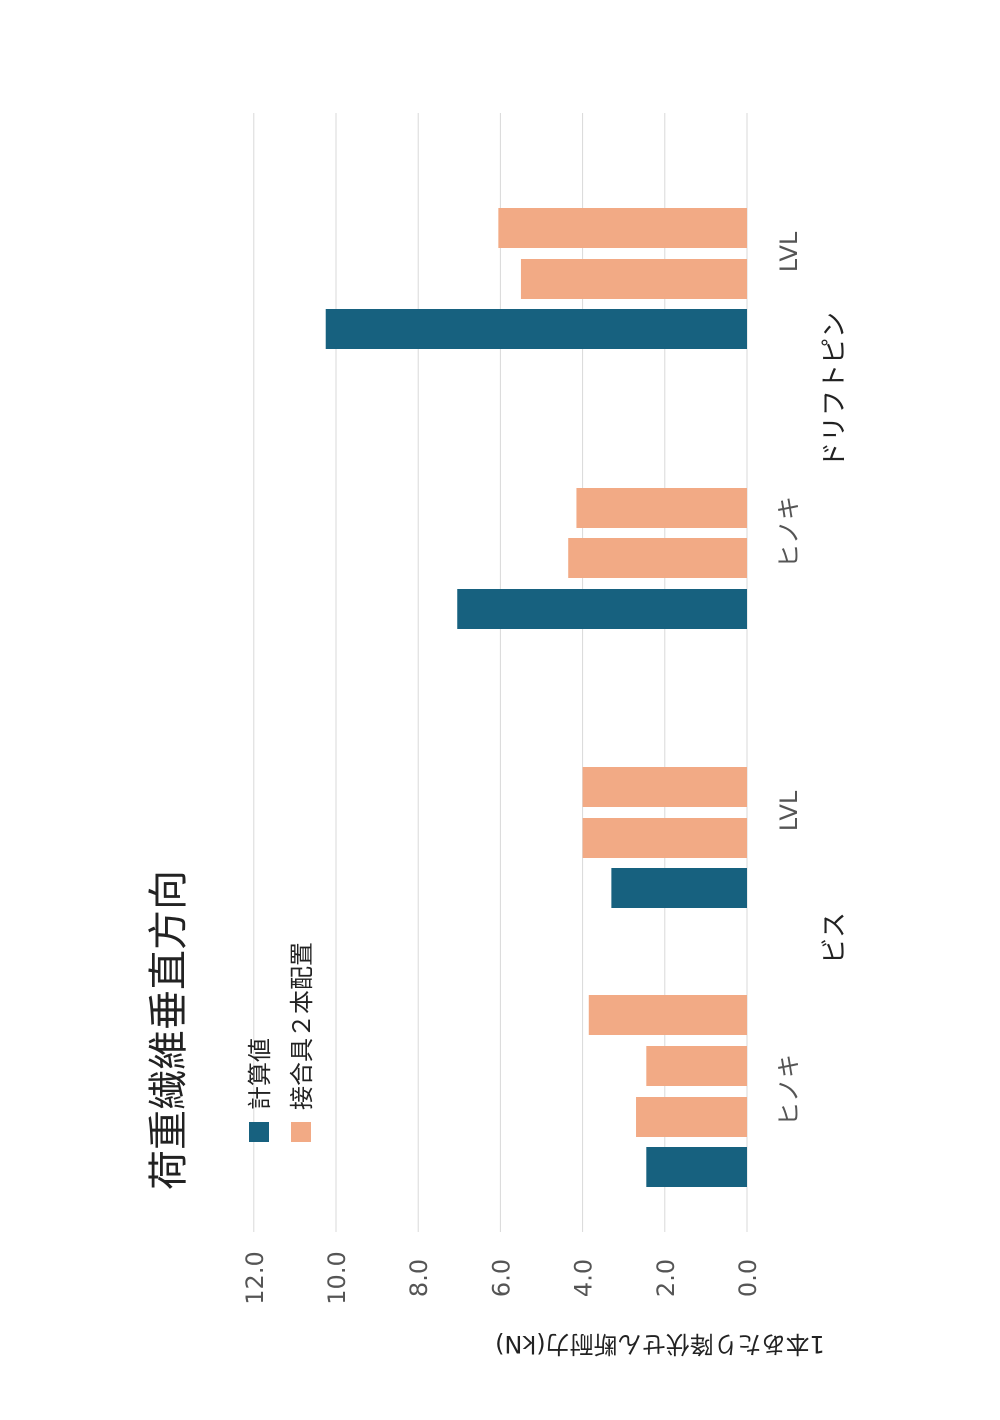 This screenshot has height=1420, width=1000. What do you see at coordinates (260, 1074) in the screenshot?
I see `legend-label-calculated: 計算値` at bounding box center [260, 1074].